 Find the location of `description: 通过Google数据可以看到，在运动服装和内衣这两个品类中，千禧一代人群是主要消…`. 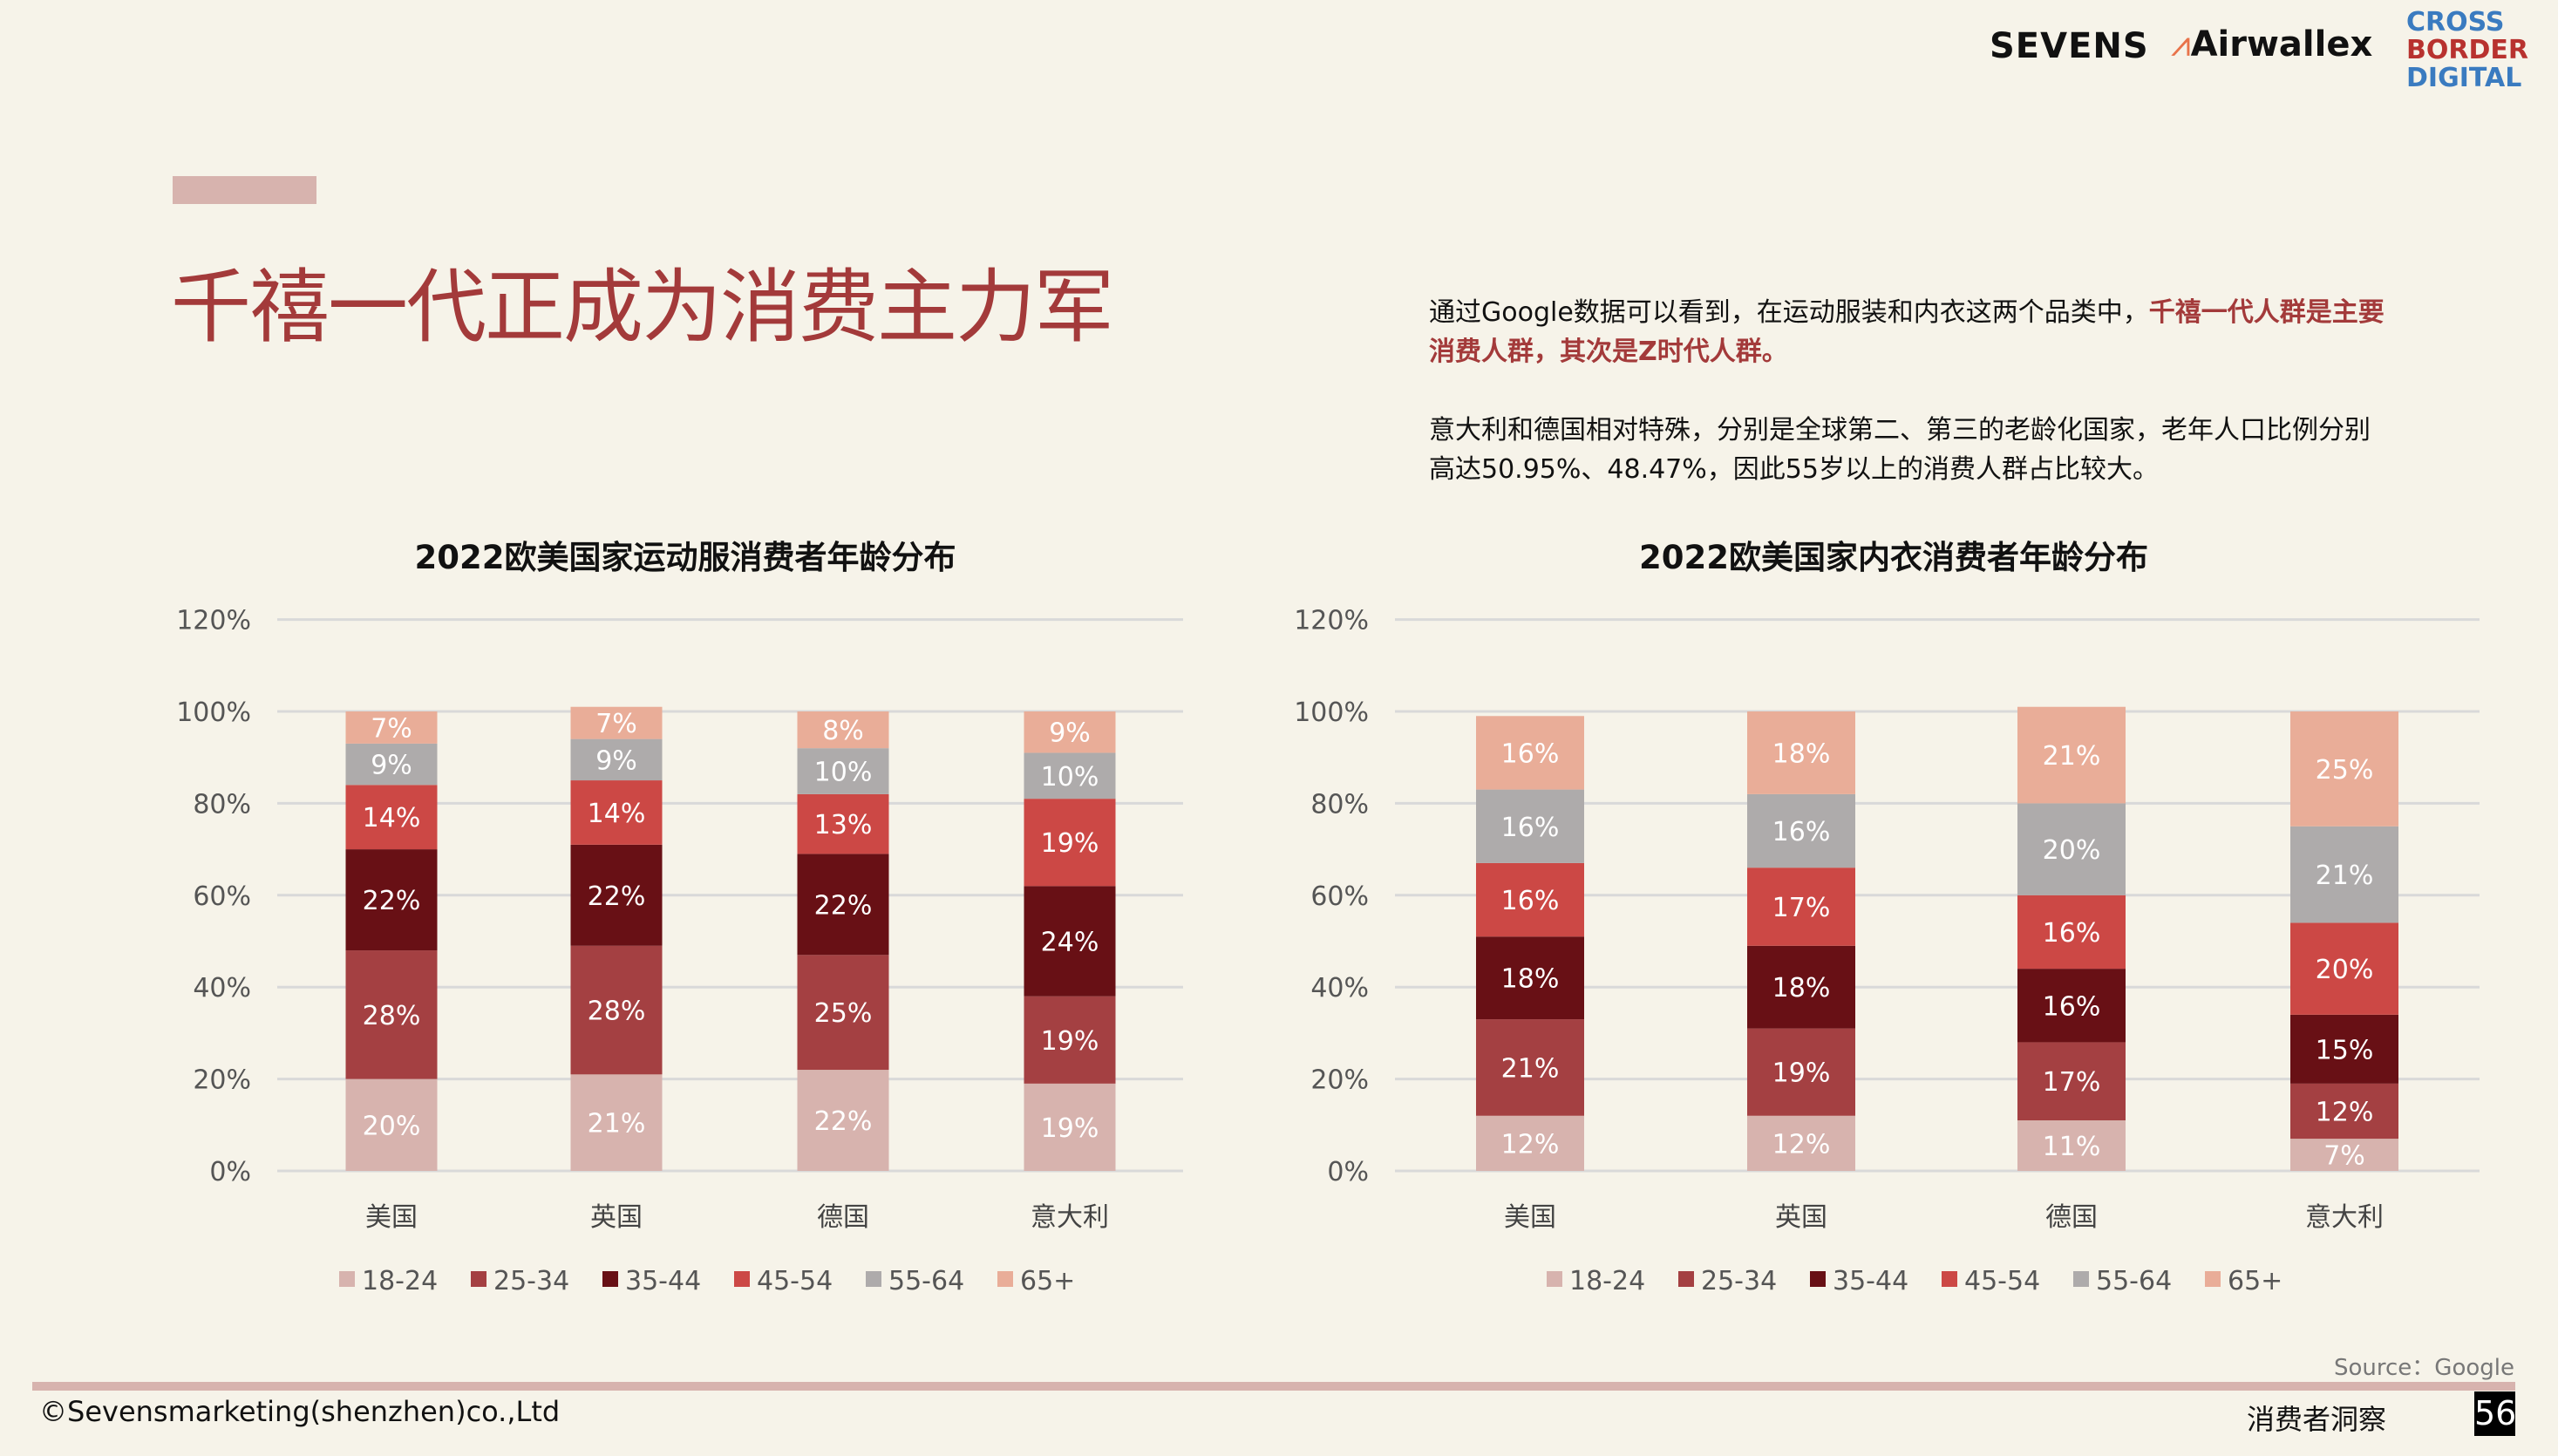

description: 通过Google数据可以看到，在运动服装和内衣这两个品类中，千禧一代人群是主要消… is located at coordinates (1908, 410).